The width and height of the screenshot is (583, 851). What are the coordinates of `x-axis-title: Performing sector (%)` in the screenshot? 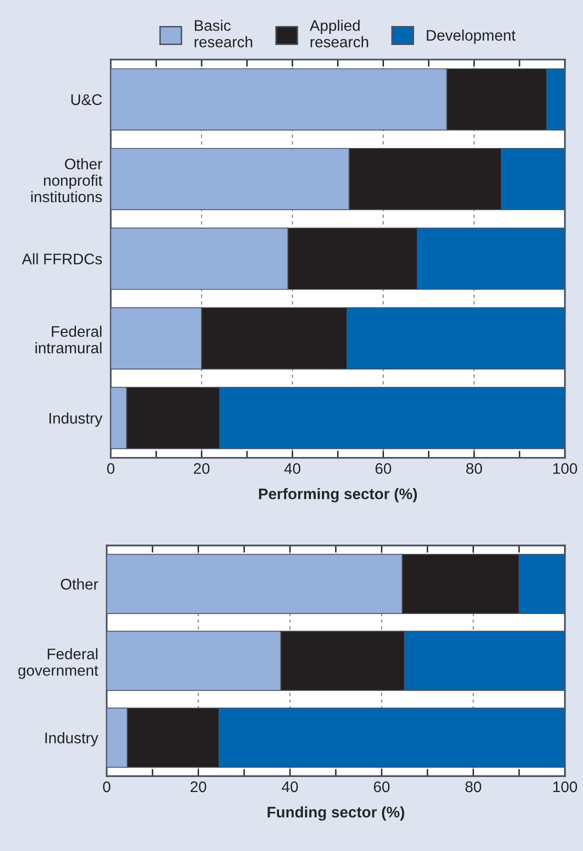 It's located at (338, 495).